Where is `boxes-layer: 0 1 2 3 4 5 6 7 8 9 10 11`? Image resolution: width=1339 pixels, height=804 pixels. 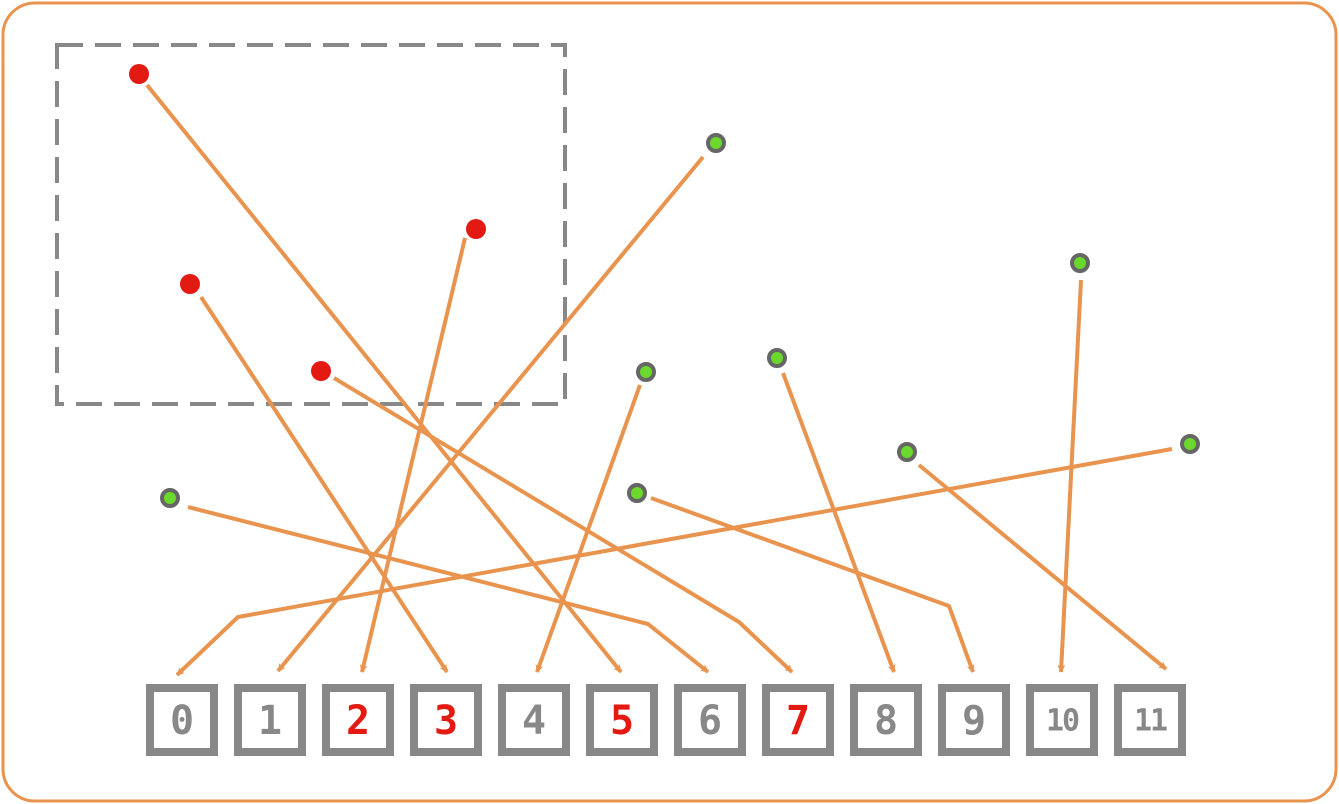
boxes-layer: 0 1 2 3 4 5 6 7 8 9 10 11 is located at coordinates (666, 720).